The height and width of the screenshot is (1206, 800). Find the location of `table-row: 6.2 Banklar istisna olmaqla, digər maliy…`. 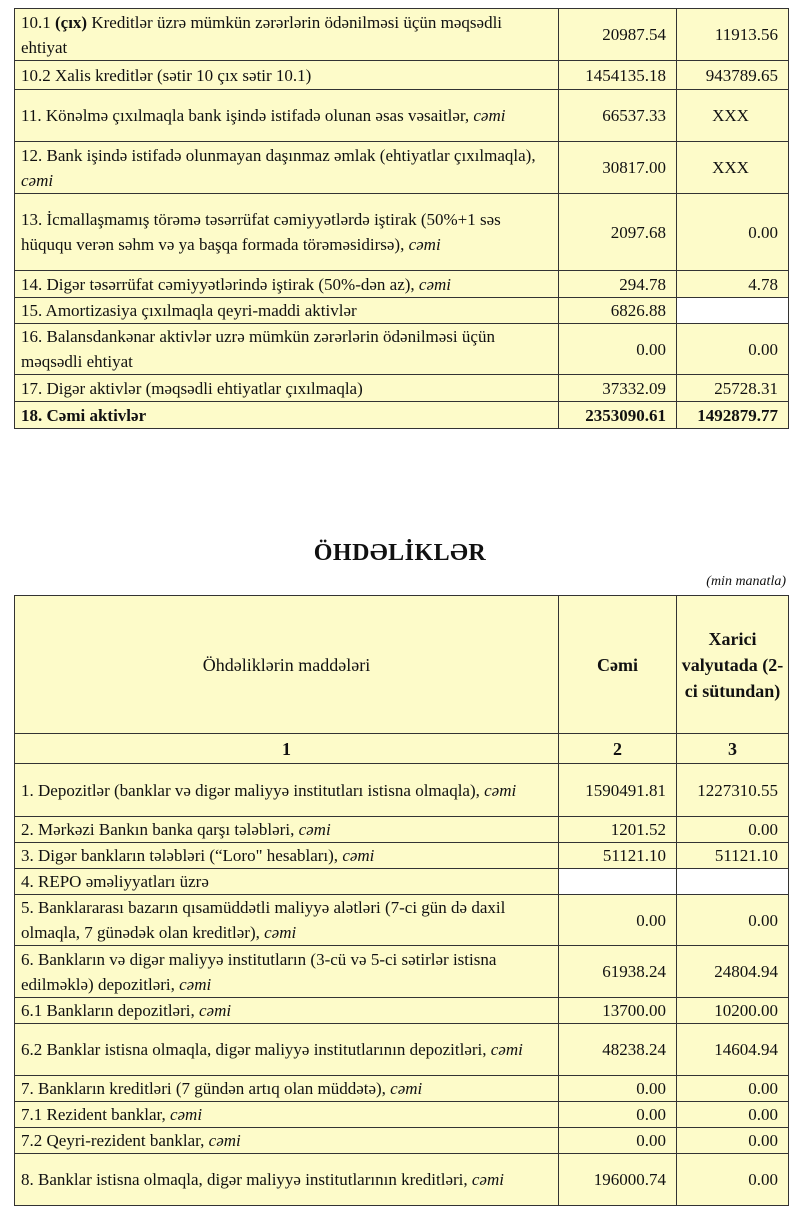

table-row: 6.2 Banklar istisna olmaqla, digər maliy… is located at coordinates (401, 1049).